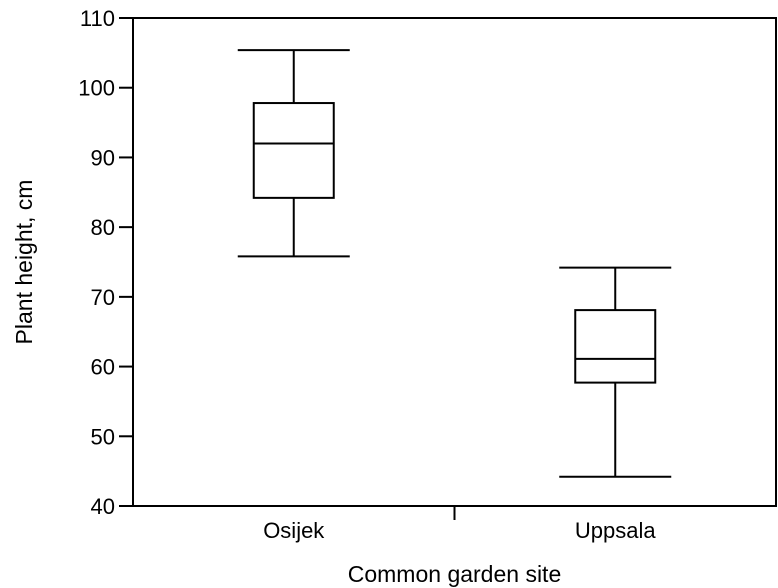 This screenshot has width=778, height=588. Describe the element at coordinates (96, 88) in the screenshot. I see `y-tick-label: 100` at that location.